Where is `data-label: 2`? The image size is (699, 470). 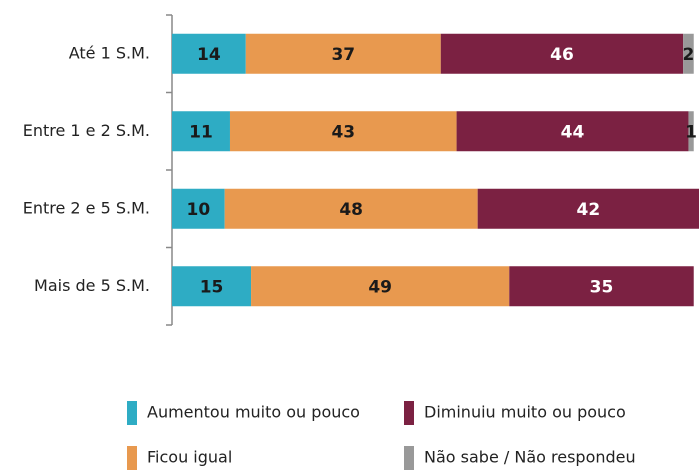 data-label: 2 is located at coordinates (689, 55).